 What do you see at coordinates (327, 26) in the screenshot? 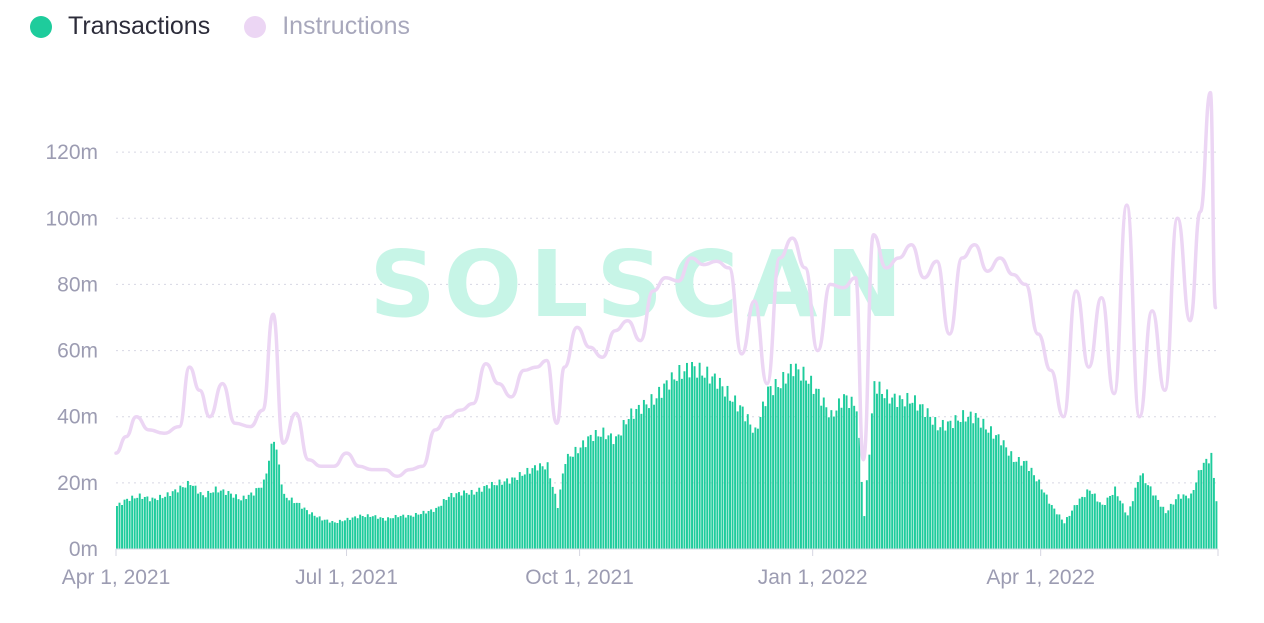
I see `legend-item-instructions: Instructions` at bounding box center [327, 26].